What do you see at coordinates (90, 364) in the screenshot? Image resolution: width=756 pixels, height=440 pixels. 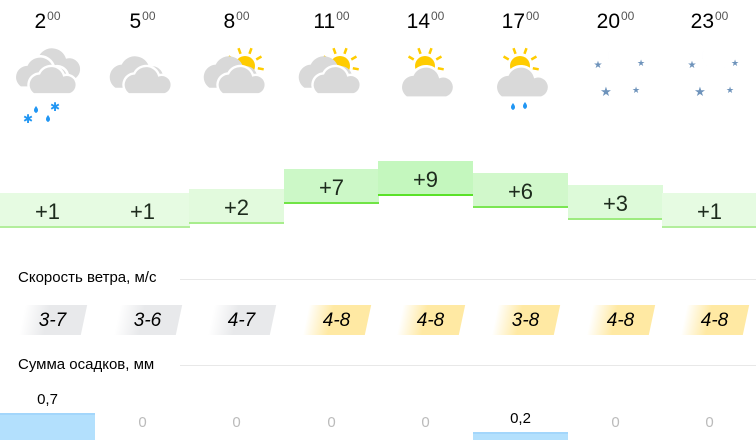 I see `precip-section-label: Сумма осадков, мм` at bounding box center [90, 364].